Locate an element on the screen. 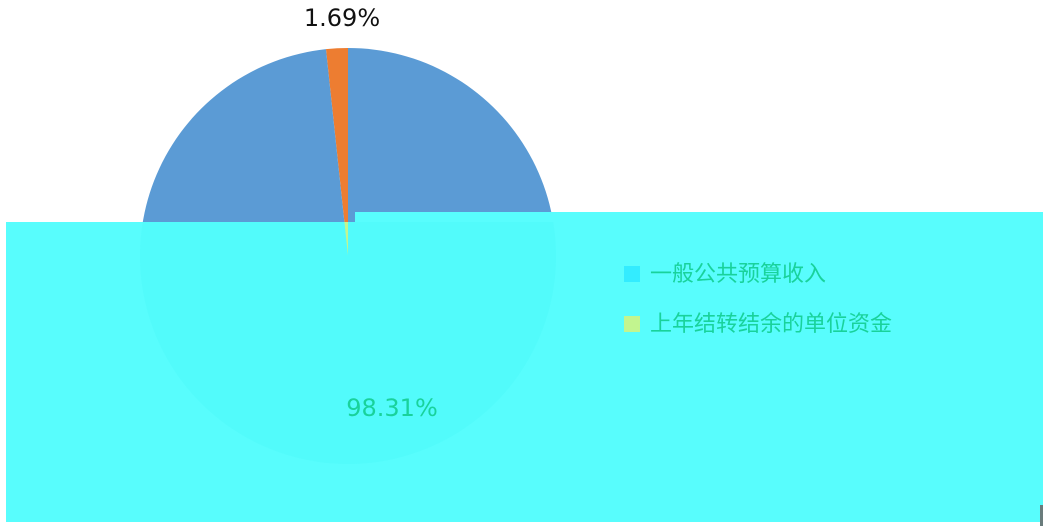 This screenshot has height=530, width=1043. slice-carryover-masked is located at coordinates (346, 239).